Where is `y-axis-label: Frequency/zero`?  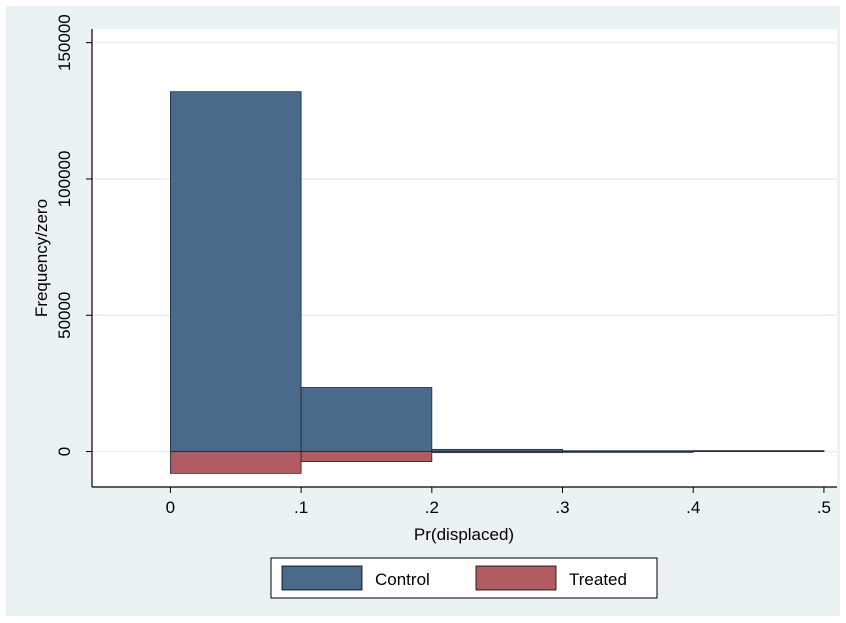
y-axis-label: Frequency/zero is located at coordinates (41, 258).